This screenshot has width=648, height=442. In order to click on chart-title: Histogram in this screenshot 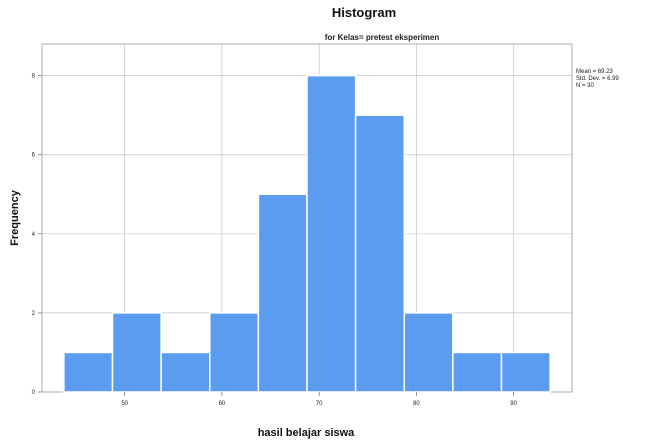, I will do `click(364, 12)`.